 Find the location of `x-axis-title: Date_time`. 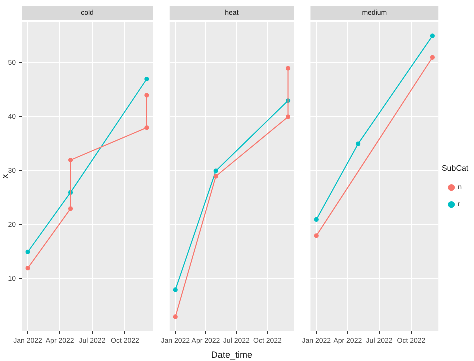

x-axis-title: Date_time is located at coordinates (231, 355).